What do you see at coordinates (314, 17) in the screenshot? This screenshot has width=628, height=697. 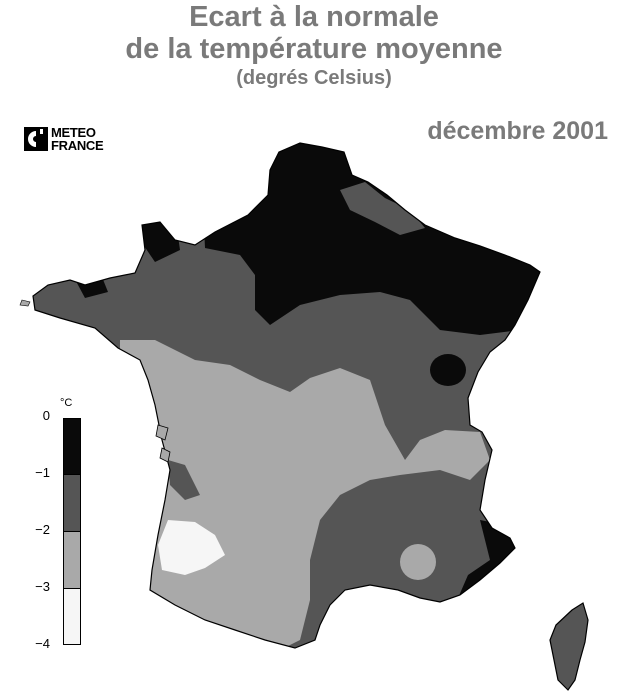 I see `title-line-1: Ecart à la normale` at bounding box center [314, 17].